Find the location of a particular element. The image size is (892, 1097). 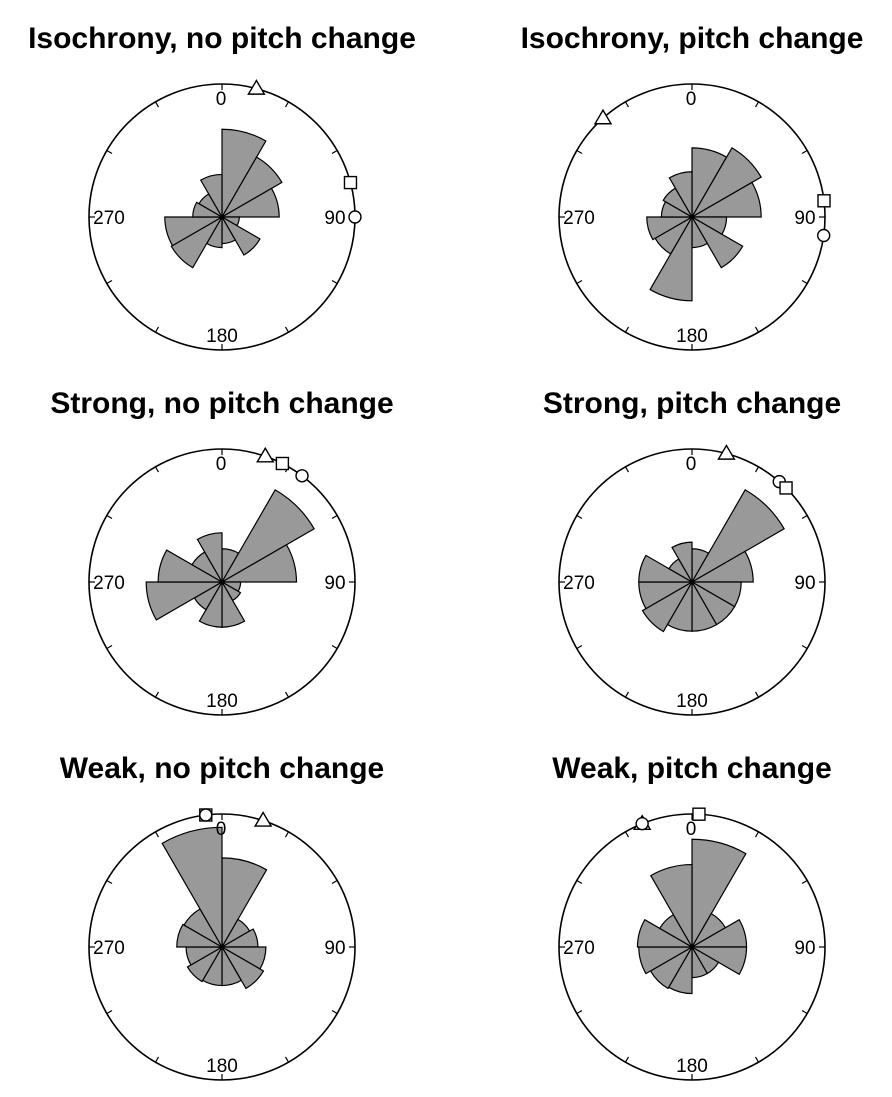

rose-panel: Isochrony, pitch change 0 90 180 270 is located at coordinates (692, 186).